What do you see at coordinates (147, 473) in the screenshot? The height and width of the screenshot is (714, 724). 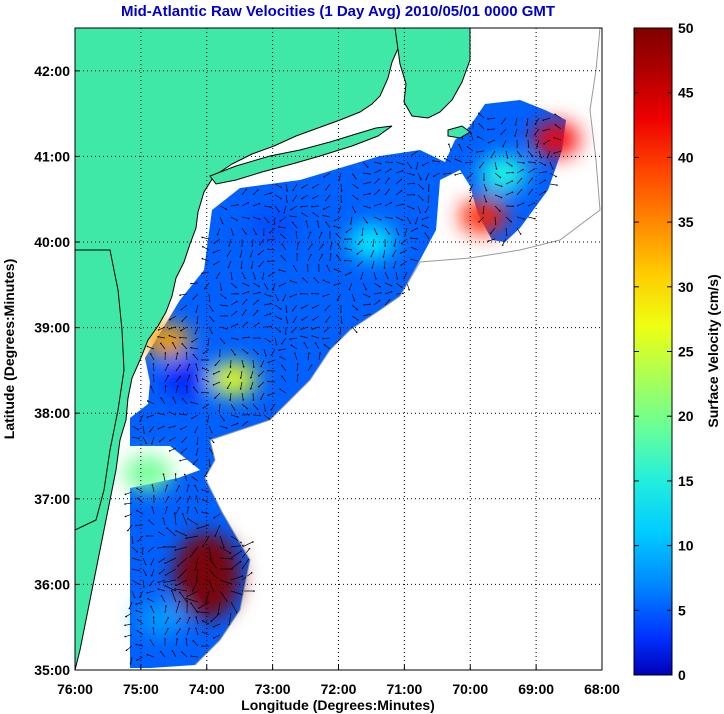 I see `velocity-region-chesapeake-shelf` at bounding box center [147, 473].